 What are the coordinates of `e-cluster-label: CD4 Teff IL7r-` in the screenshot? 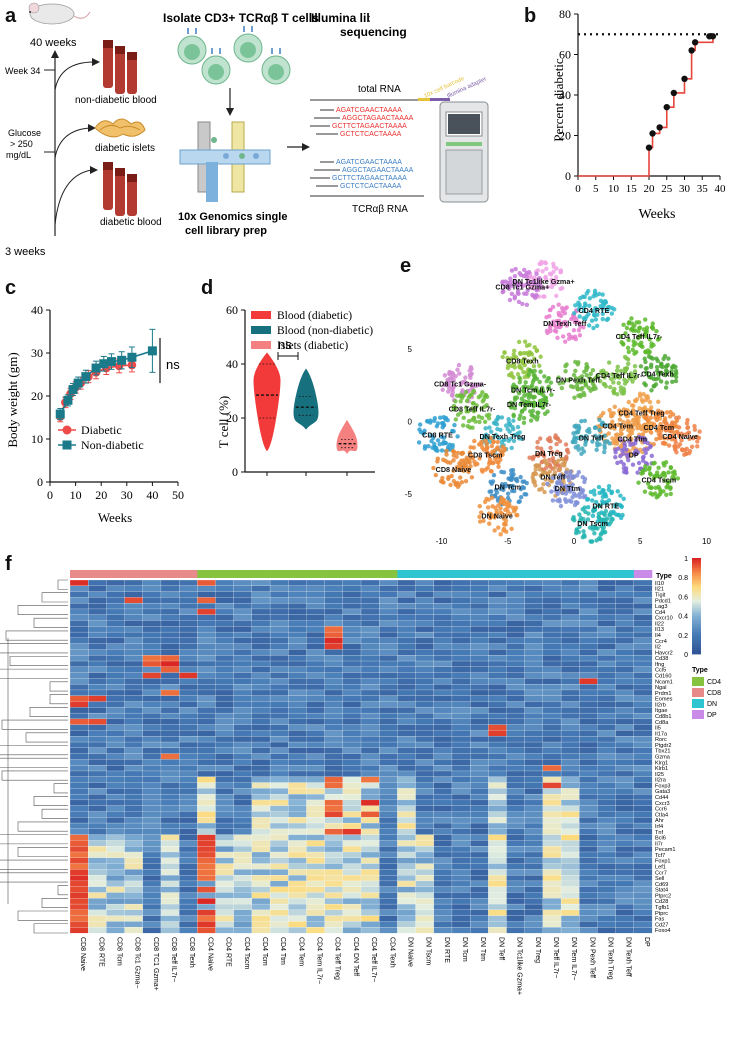 It's located at (619, 375).